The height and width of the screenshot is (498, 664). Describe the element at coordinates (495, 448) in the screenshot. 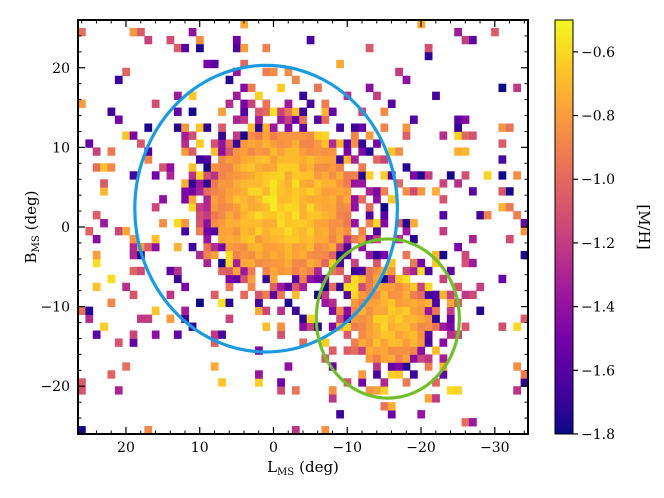

I see `x-tick-label: −30` at that location.